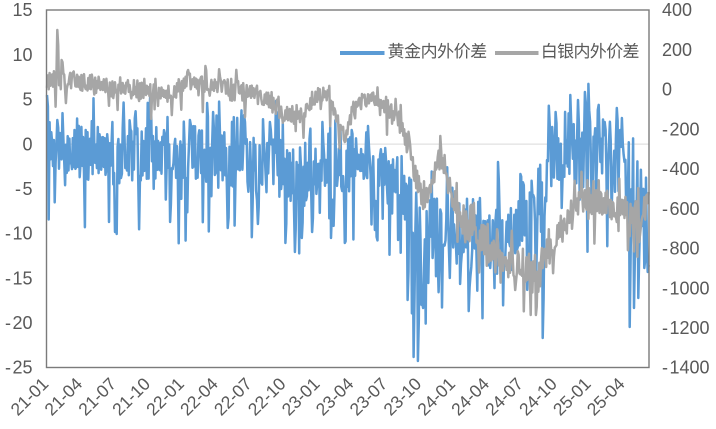  I want to click on svg-text: 200, so click(677, 50).